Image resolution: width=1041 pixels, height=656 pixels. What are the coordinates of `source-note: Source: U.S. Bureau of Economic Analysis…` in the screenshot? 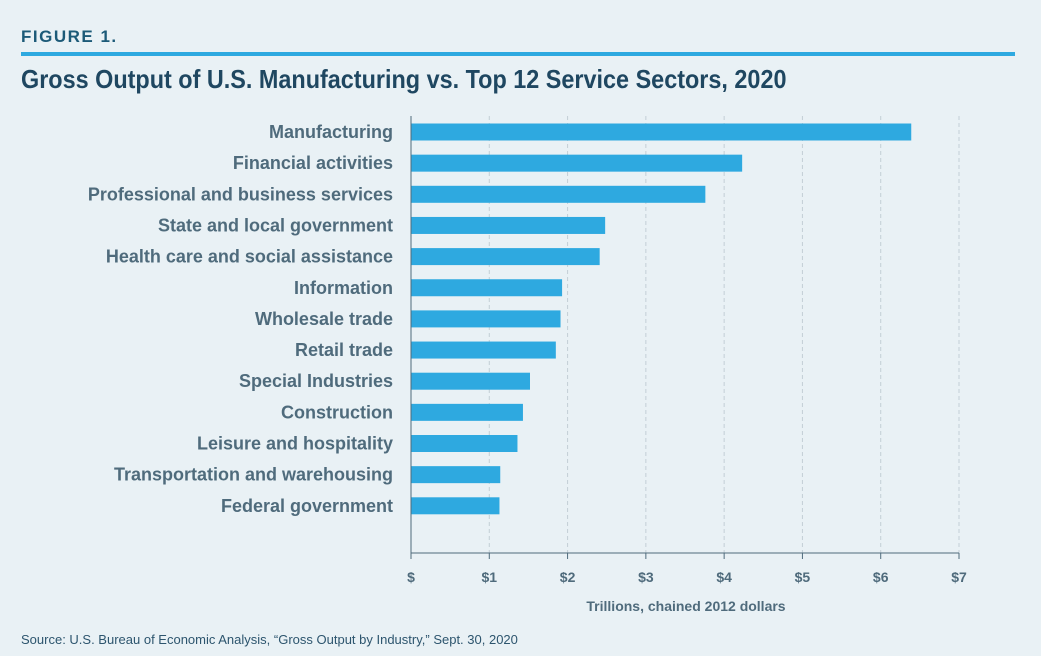 It's located at (269, 639).